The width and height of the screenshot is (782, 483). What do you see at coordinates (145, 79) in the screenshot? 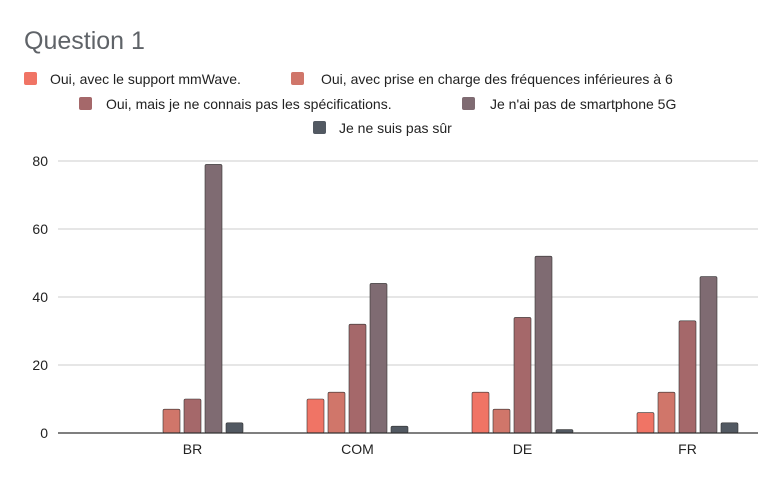
I see `legend-label: Oui, avec le support mmWave.` at bounding box center [145, 79].